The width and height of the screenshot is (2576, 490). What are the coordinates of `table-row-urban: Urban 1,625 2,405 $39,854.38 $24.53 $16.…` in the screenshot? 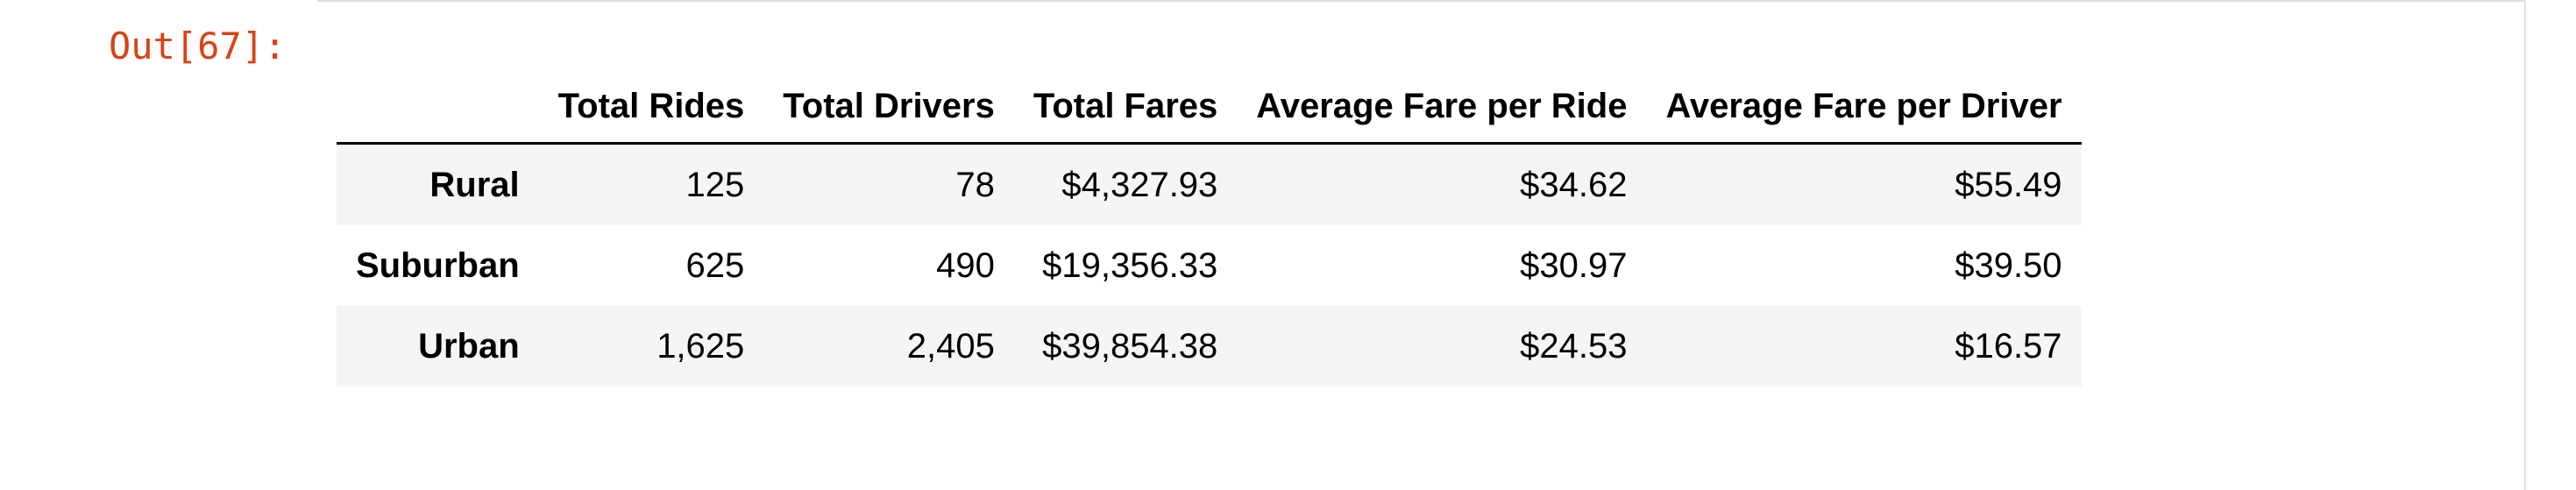 It's located at (1209, 346).